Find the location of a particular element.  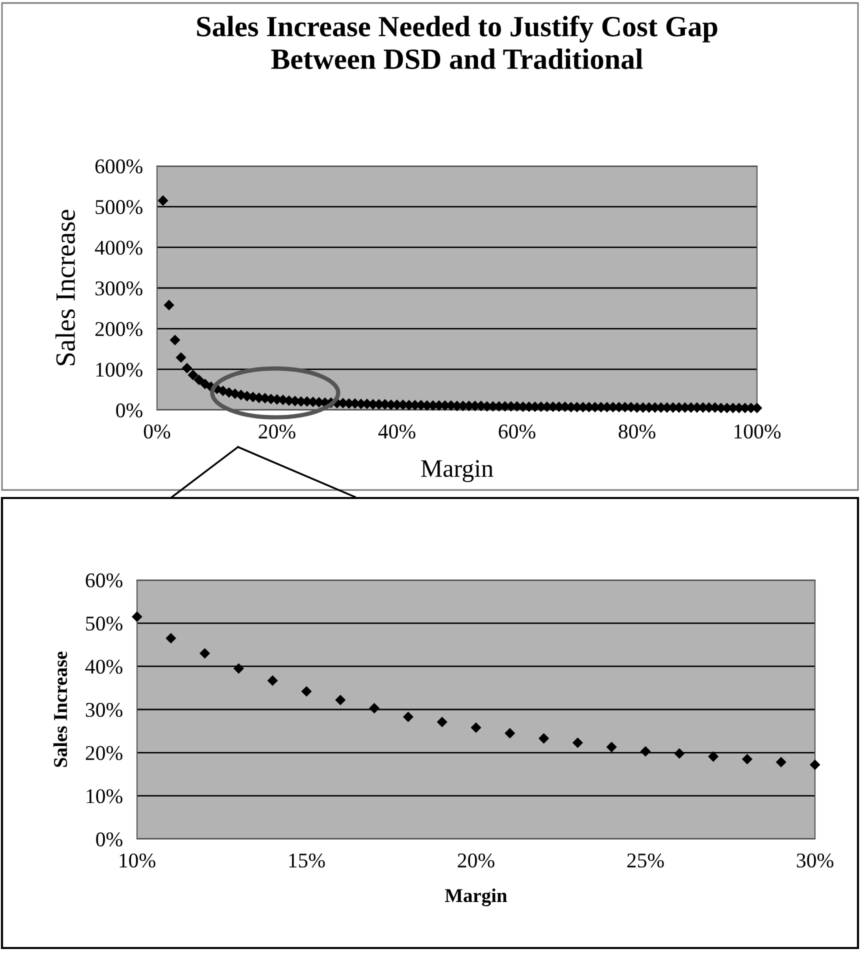

x-tick-label: 0% is located at coordinates (157, 431).